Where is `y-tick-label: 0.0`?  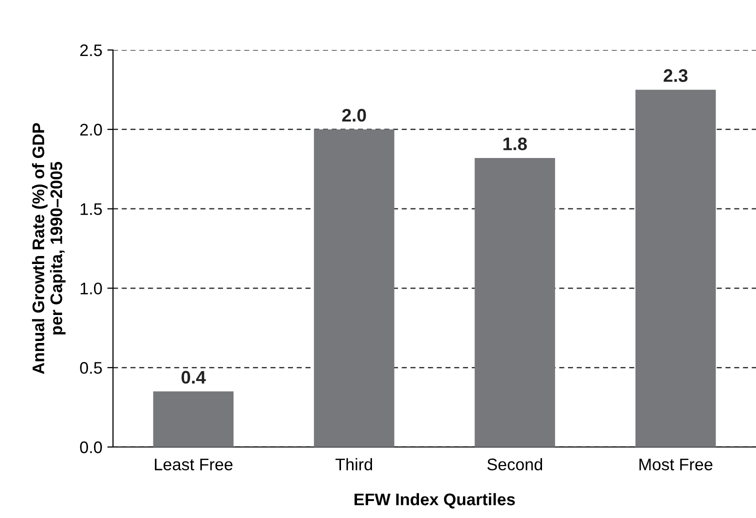 y-tick-label: 0.0 is located at coordinates (91, 447).